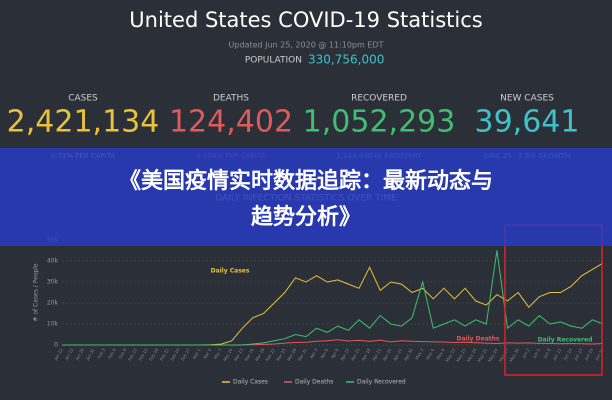 This screenshot has width=612, height=400. Describe the element at coordinates (123, 353) in the screenshot. I see `x-tick-label: Feb 9` at that location.